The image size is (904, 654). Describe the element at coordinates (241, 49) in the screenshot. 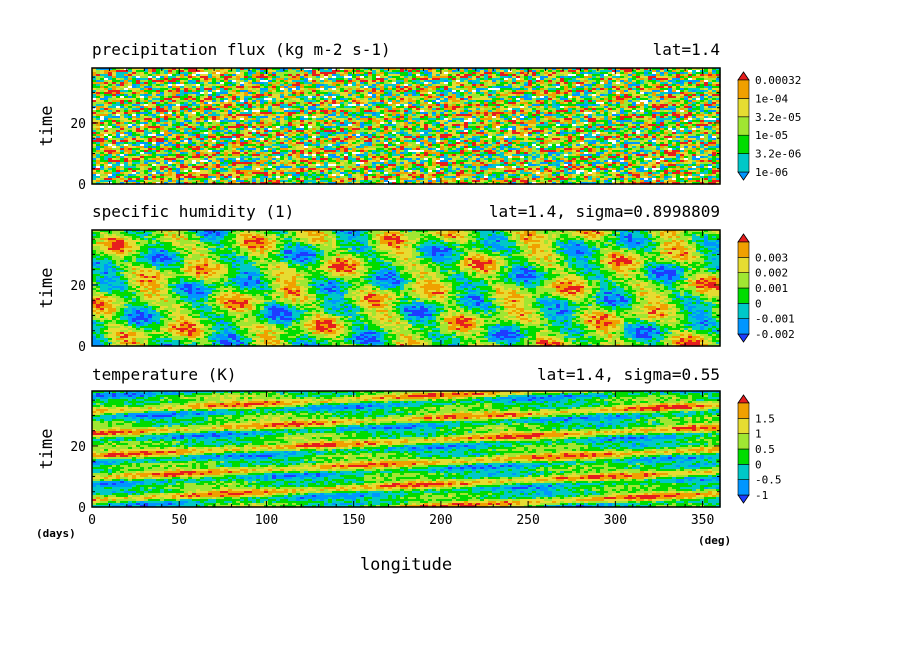

I see `panel-title: precipitation flux (kg m-2 s-1)` at that location.